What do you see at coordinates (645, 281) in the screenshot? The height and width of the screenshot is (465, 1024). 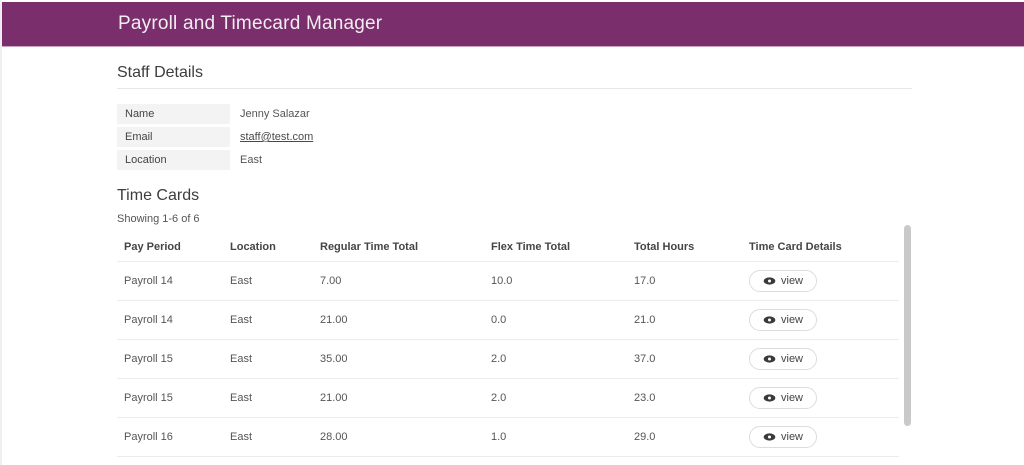 I see `cell-total-hours: 17.0` at bounding box center [645, 281].